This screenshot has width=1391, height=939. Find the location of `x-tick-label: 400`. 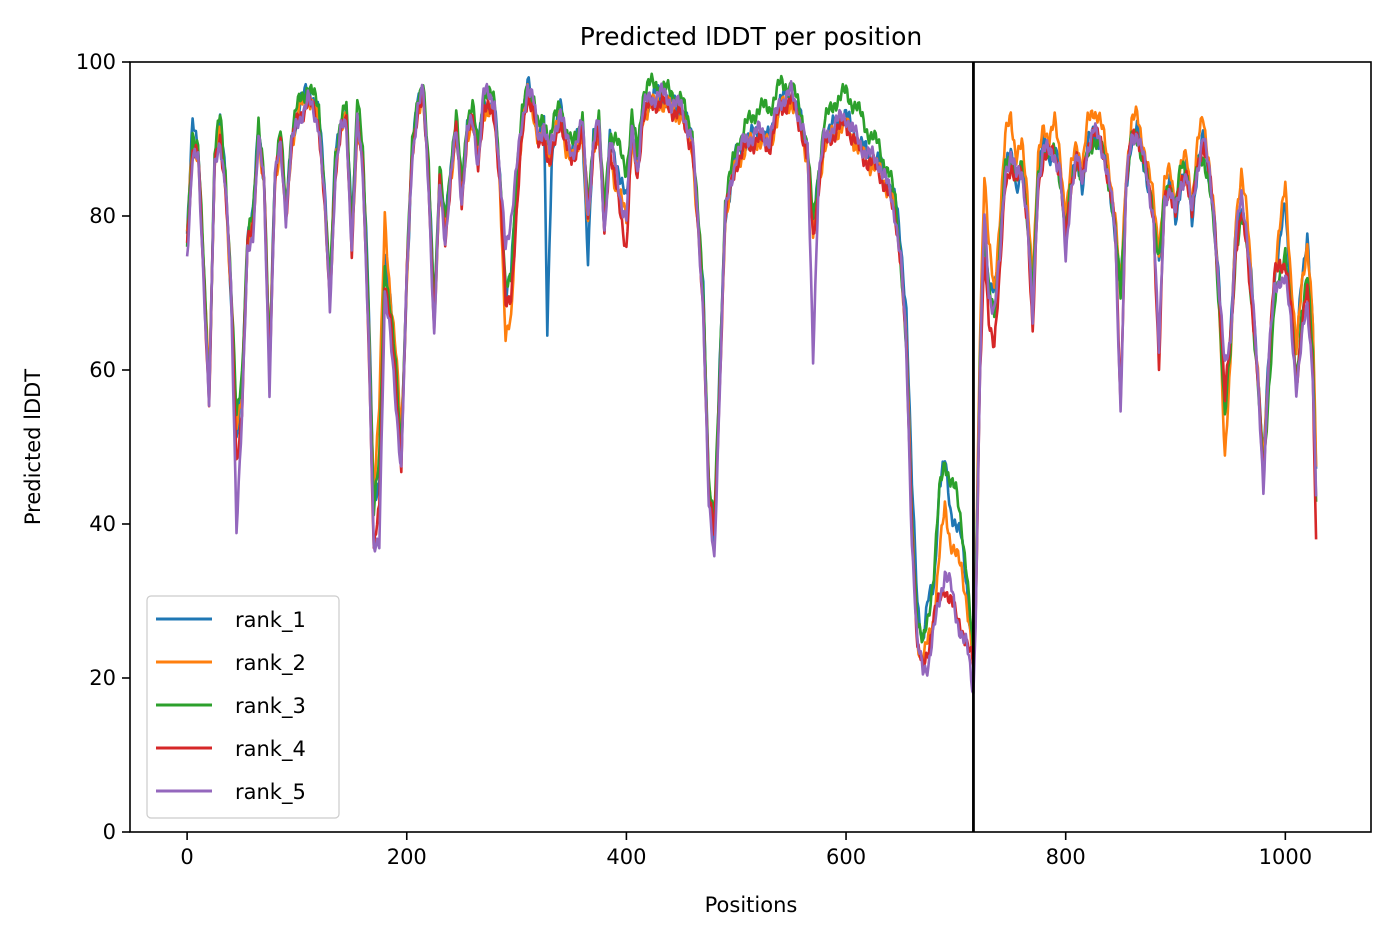

x-tick-label: 400 is located at coordinates (626, 857).